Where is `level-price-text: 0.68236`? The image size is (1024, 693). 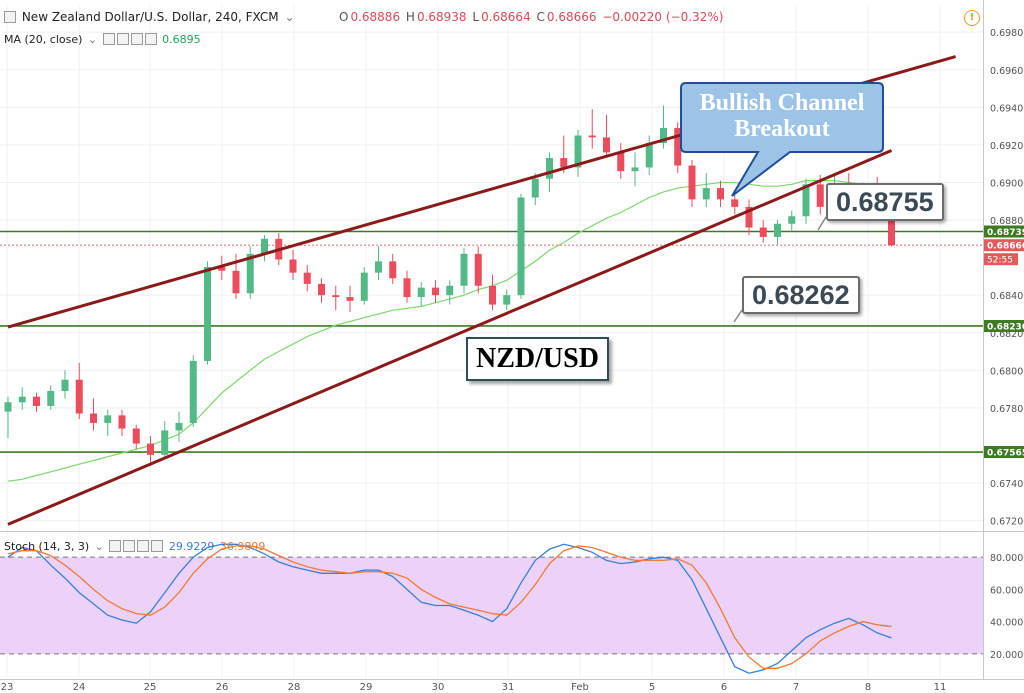 level-price-text: 0.68236 is located at coordinates (1005, 327).